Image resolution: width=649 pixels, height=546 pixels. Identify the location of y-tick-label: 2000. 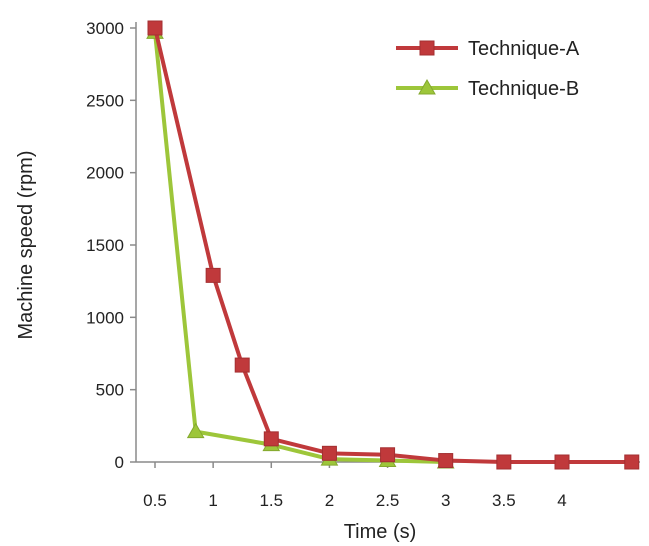
(105, 173).